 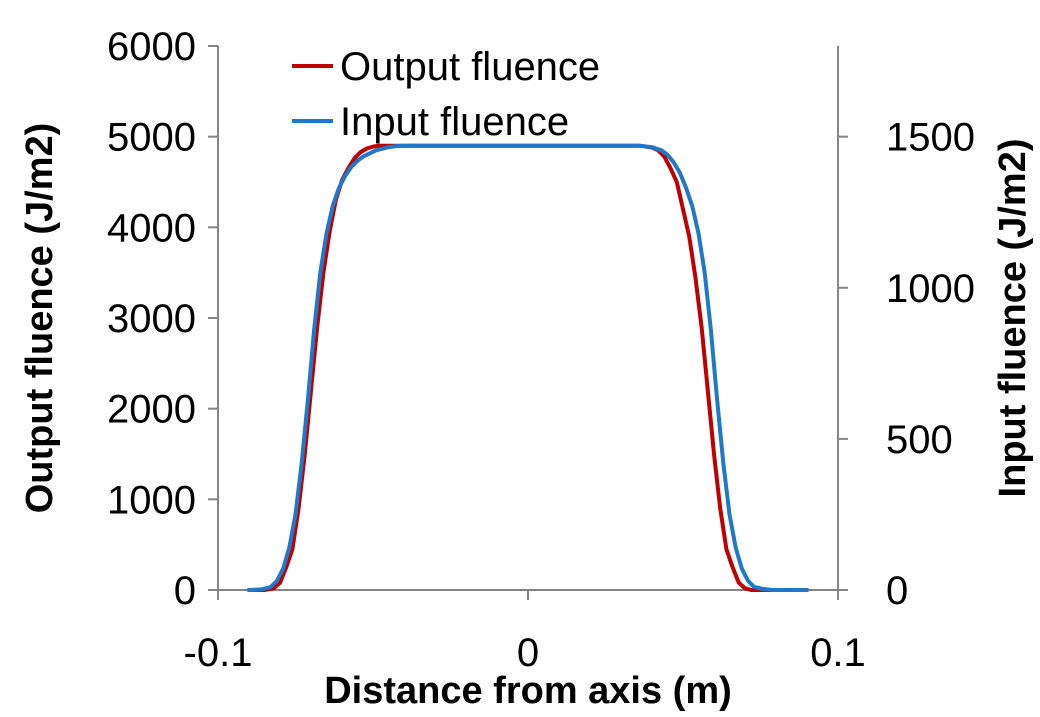 What do you see at coordinates (454, 122) in the screenshot?
I see `legend-label-input-fluence: Input fluence` at bounding box center [454, 122].